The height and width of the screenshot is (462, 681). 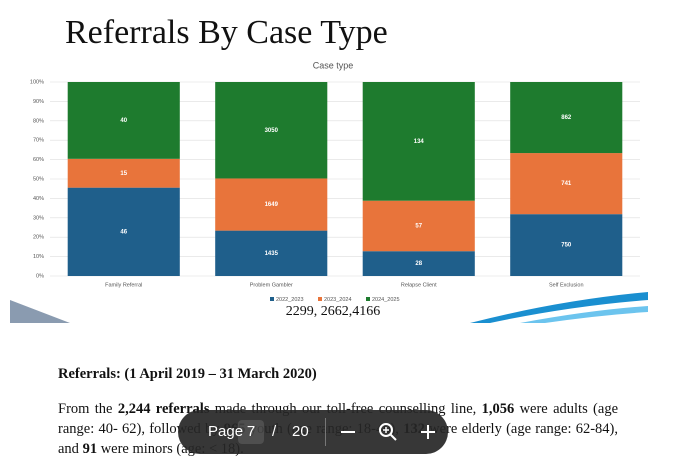 I want to click on data-label: 40, so click(x=123, y=121).